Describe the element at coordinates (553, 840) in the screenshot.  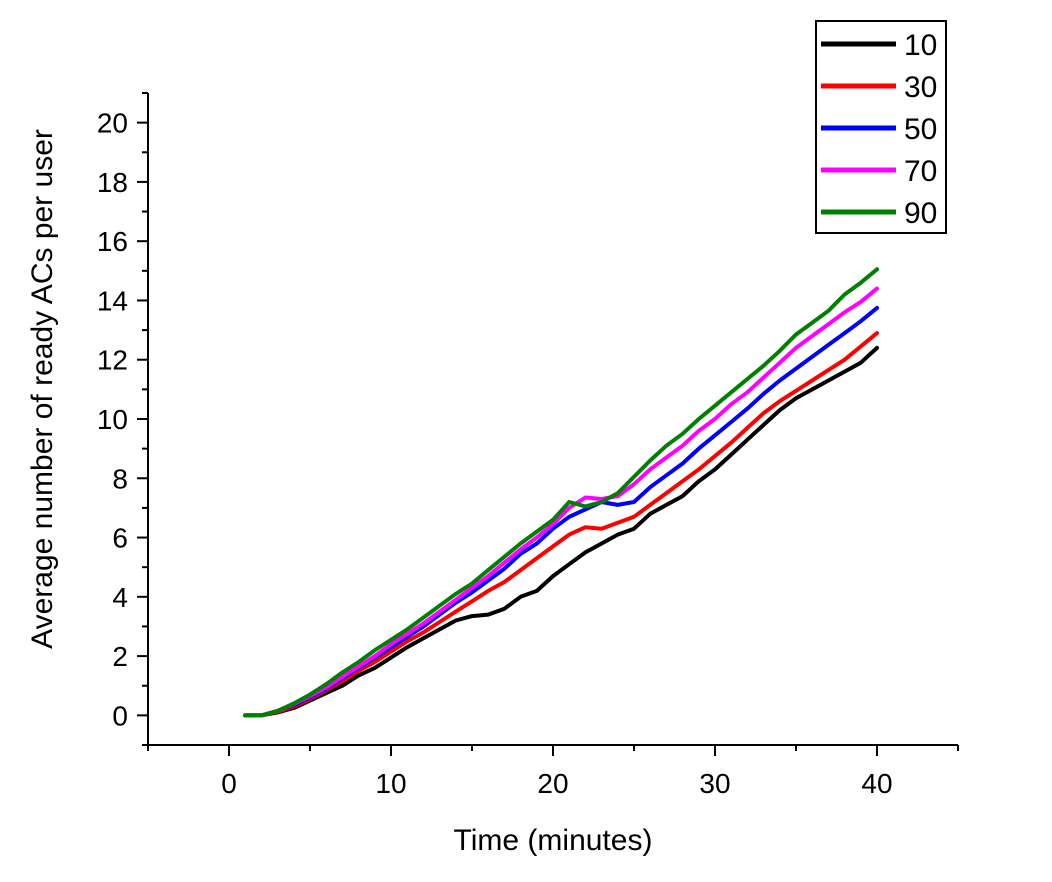
I see `x-axis-title: Time (minutes)` at that location.